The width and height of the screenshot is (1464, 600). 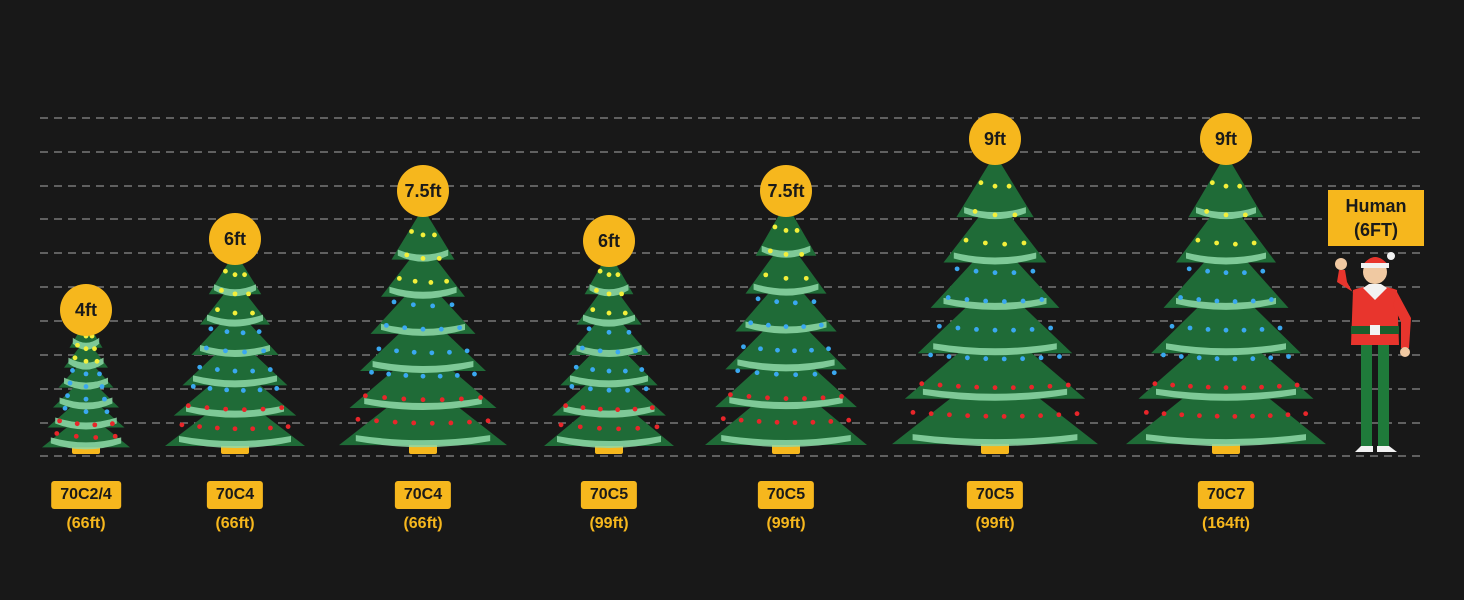 I want to click on human-label-line1: Human, so click(x=1376, y=206).